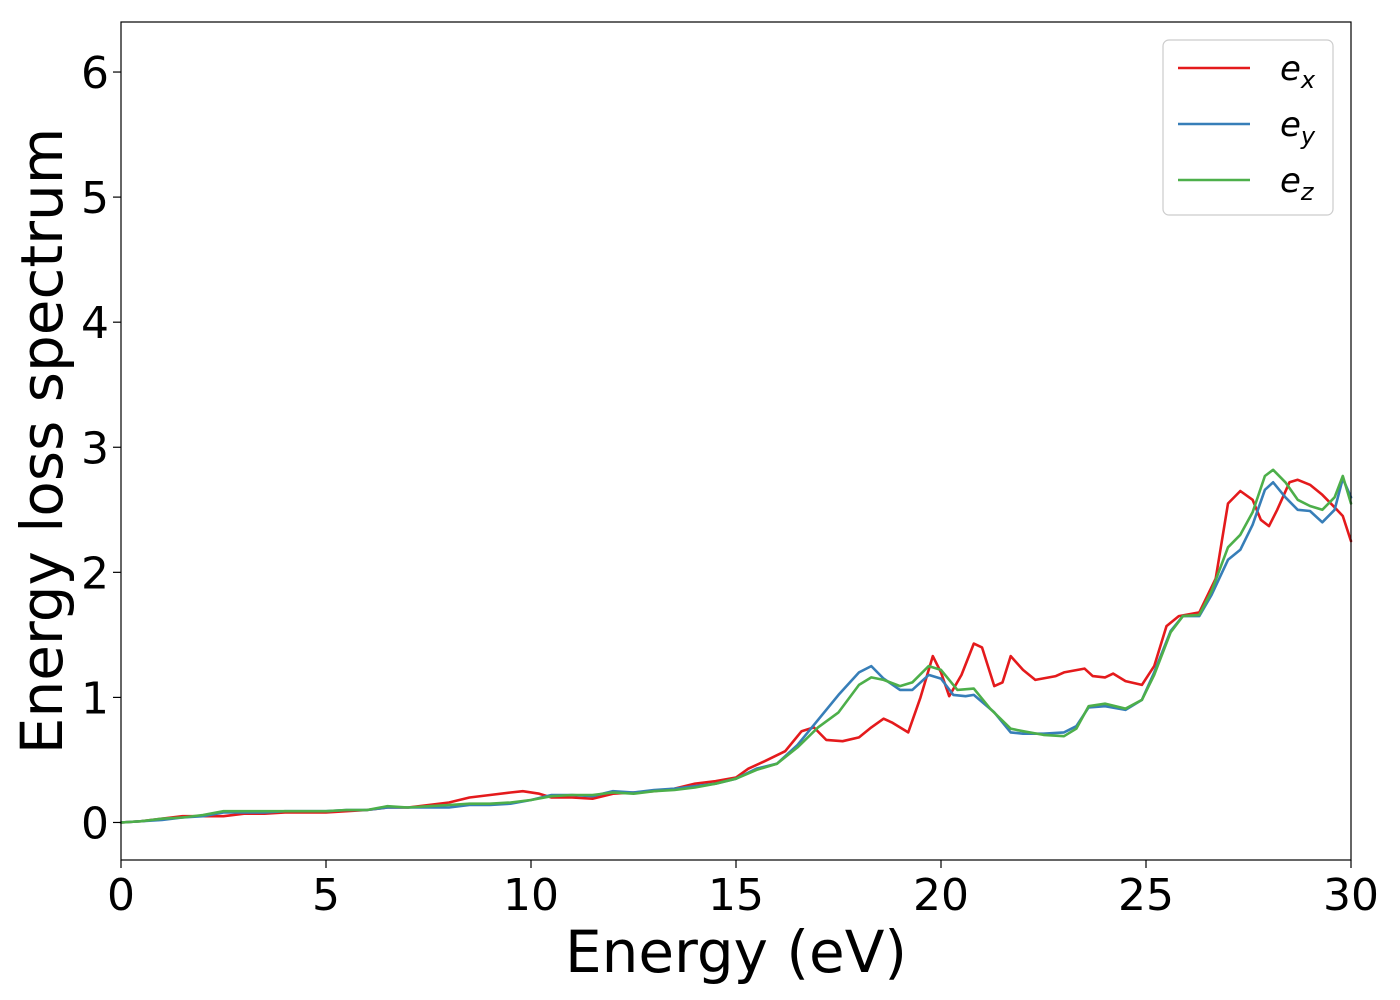 The height and width of the screenshot is (1000, 1400). I want to click on y-axis-label: Energy loss spectrum, so click(42, 441).